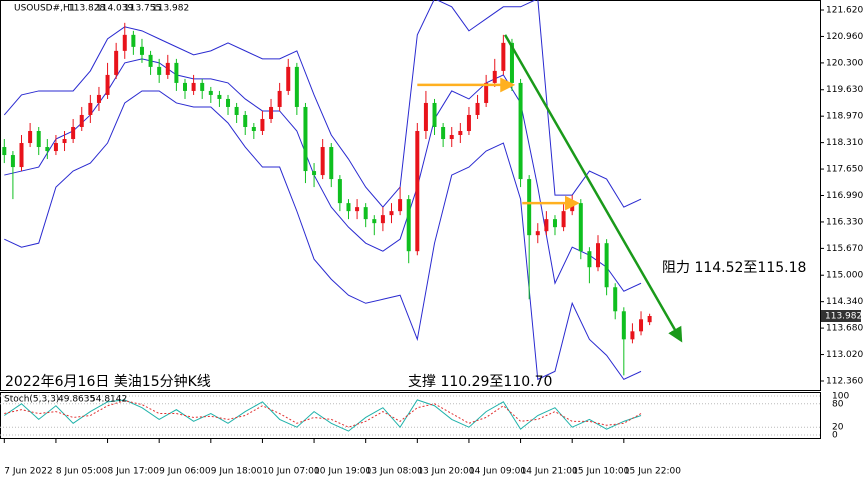 The height and width of the screenshot is (480, 865). I want to click on x-tick-label: 10 Jun 07:00, so click(290, 472).